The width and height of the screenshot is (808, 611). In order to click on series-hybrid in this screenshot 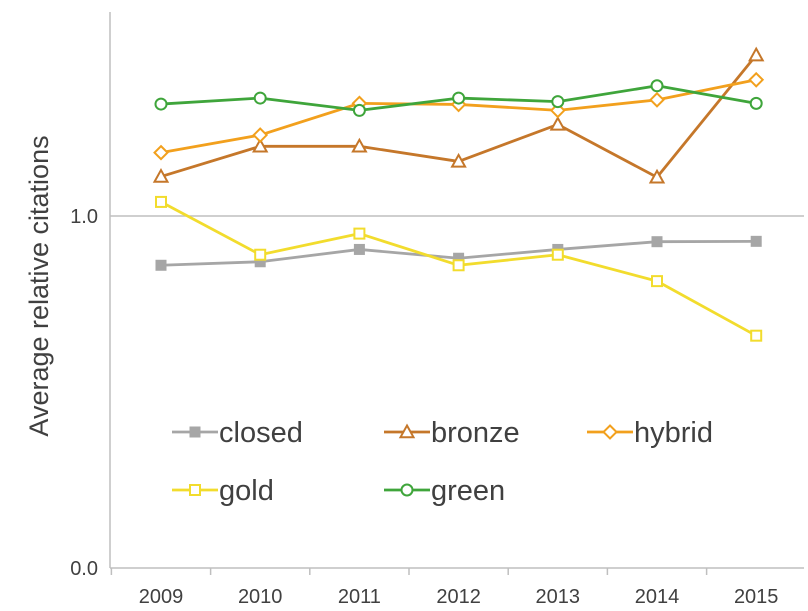, I will do `click(459, 116)`.